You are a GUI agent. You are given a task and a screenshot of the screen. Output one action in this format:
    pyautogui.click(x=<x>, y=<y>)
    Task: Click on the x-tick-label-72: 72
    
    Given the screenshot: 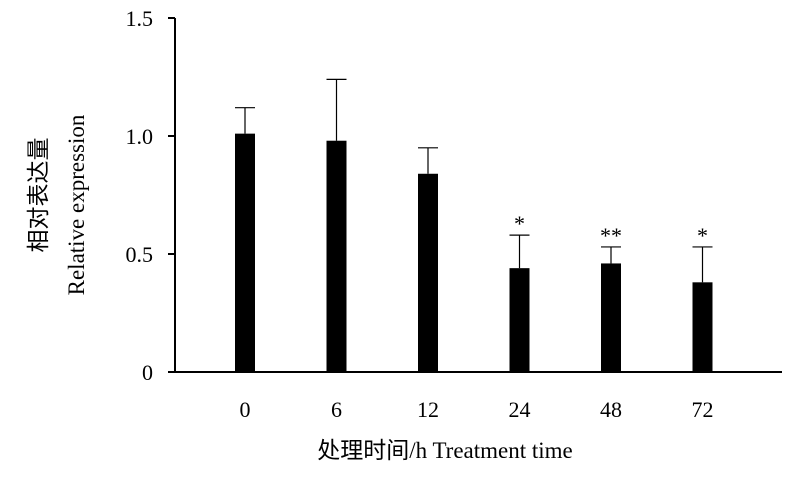 What is the action you would take?
    pyautogui.click(x=703, y=409)
    